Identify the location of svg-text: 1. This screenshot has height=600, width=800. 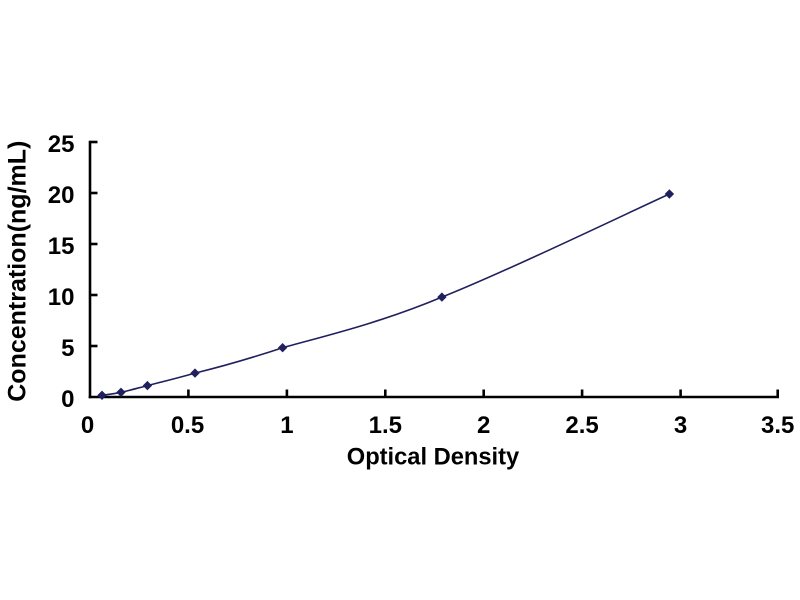
(286, 425).